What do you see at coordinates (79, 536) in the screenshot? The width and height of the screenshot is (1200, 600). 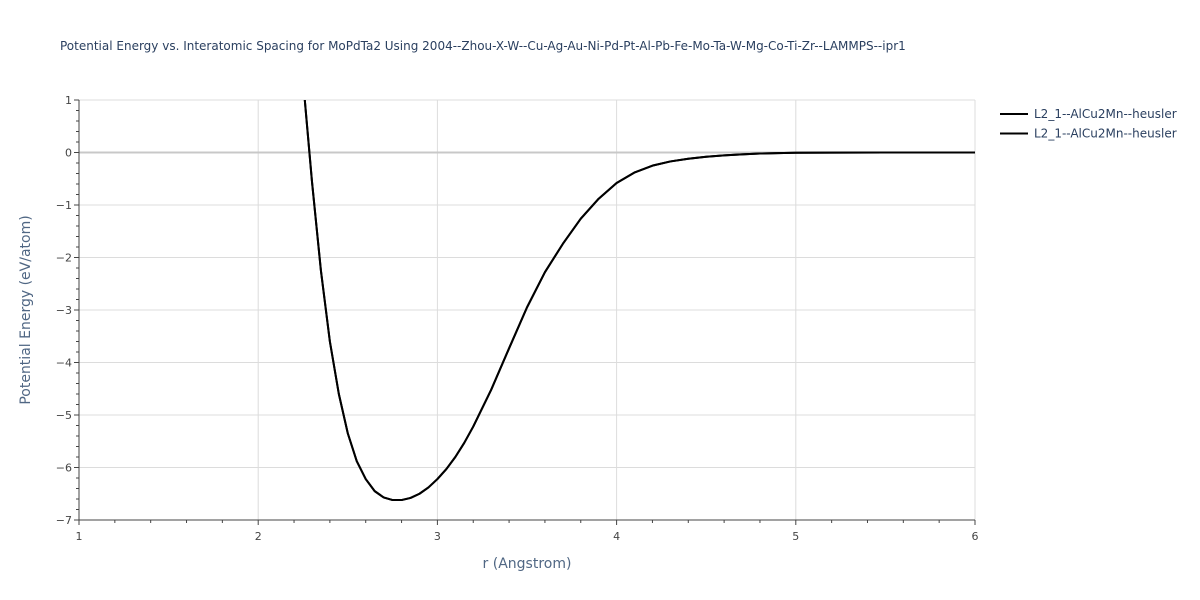 I see `x-tick-label: 1` at bounding box center [79, 536].